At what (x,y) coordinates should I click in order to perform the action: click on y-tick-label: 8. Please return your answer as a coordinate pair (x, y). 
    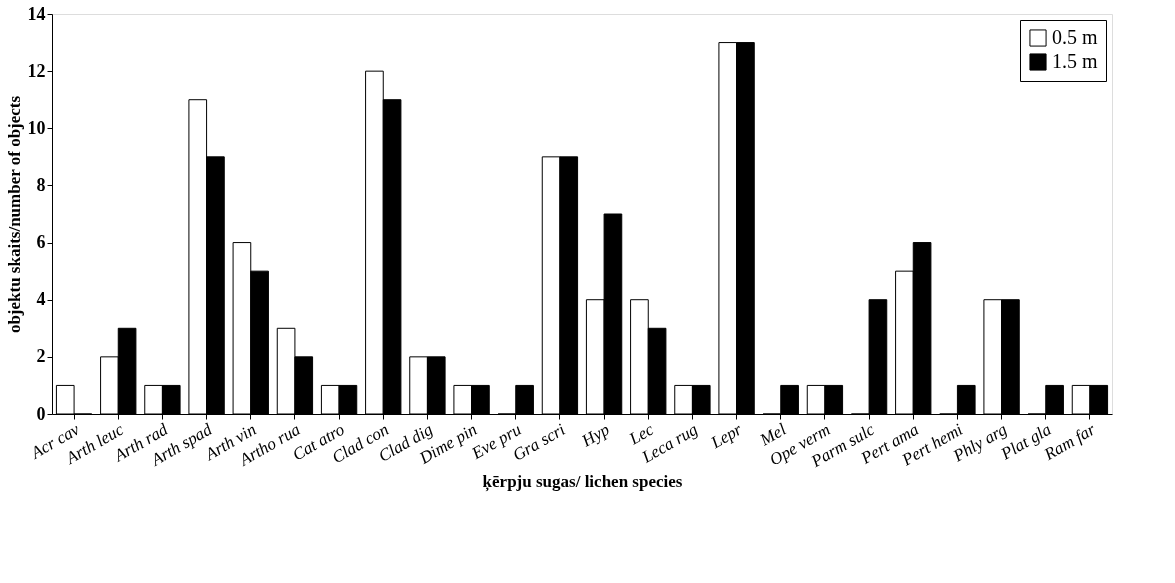
    Looking at the image, I should click on (41, 184).